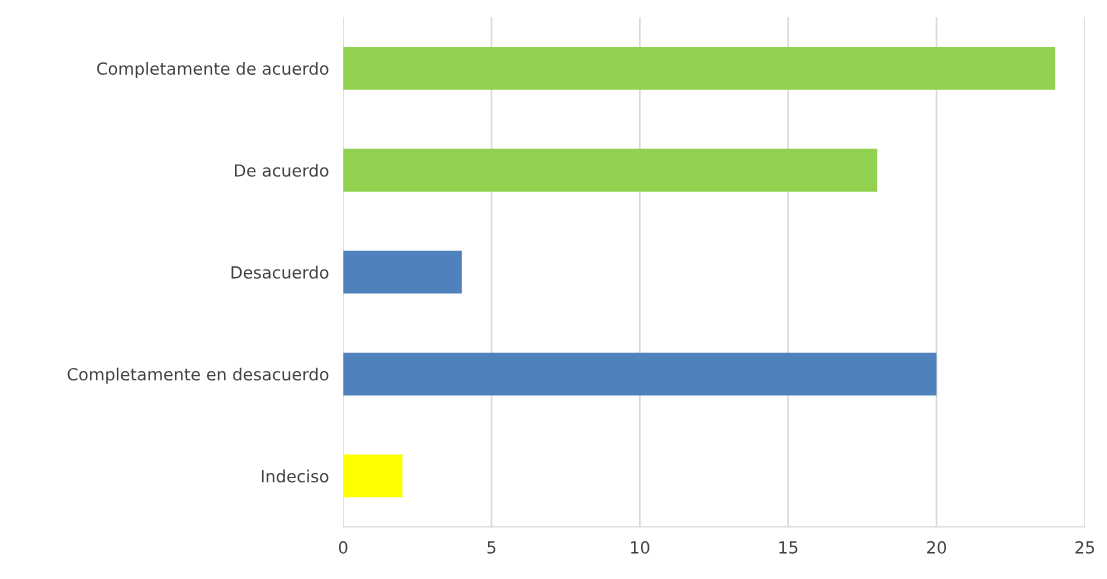  What do you see at coordinates (213, 70) in the screenshot?
I see `y-tick-label: Completamente de acuerdo` at bounding box center [213, 70].